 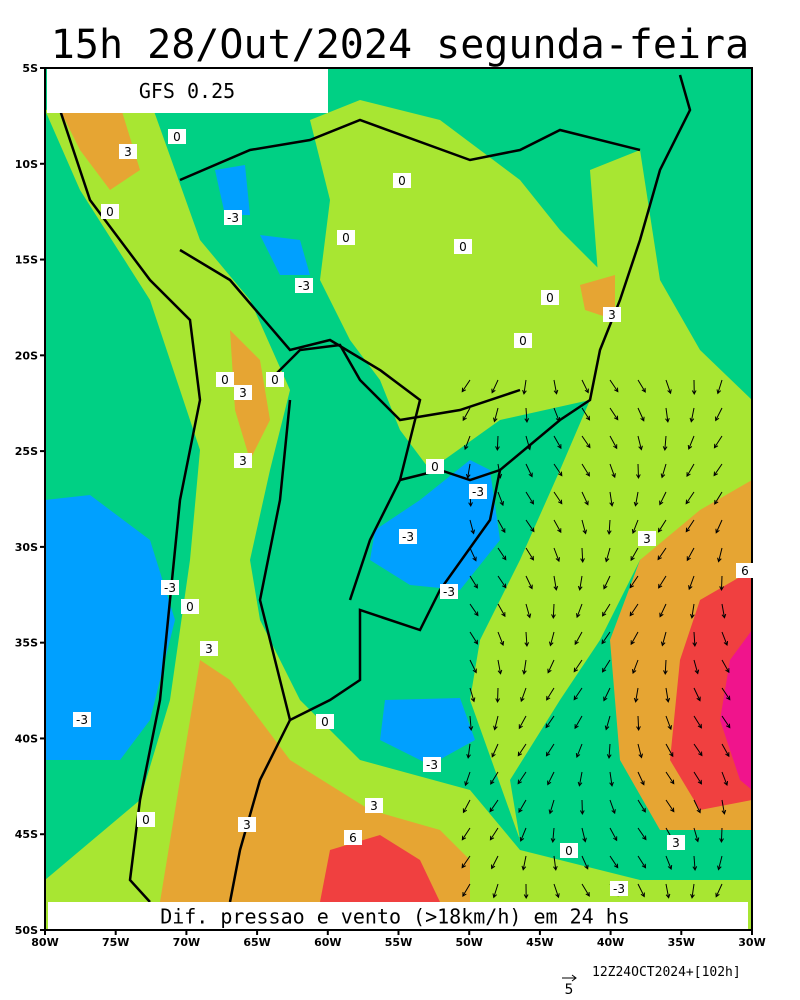 What do you see at coordinates (100, 147) in the screenshot?
I see `field-orange` at bounding box center [100, 147].